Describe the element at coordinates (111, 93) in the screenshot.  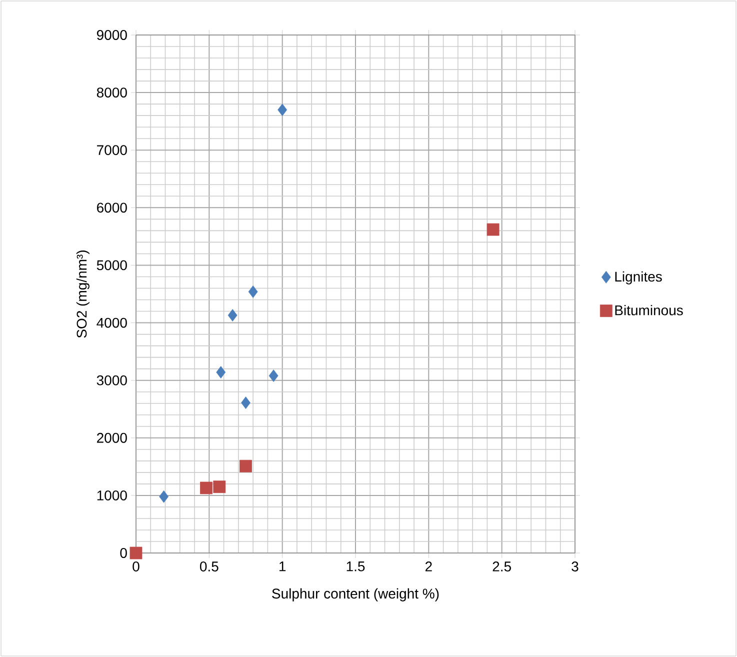
I see `y-tick-label: 8000` at that location.